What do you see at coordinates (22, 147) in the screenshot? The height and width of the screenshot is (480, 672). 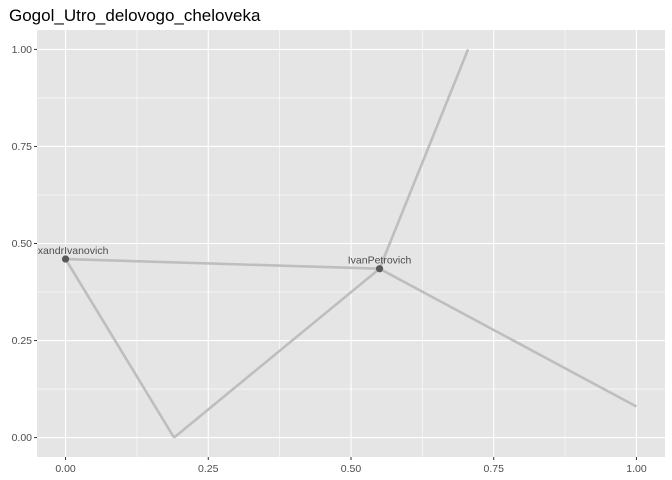 I see `y-tick-label: 0.75` at bounding box center [22, 147].